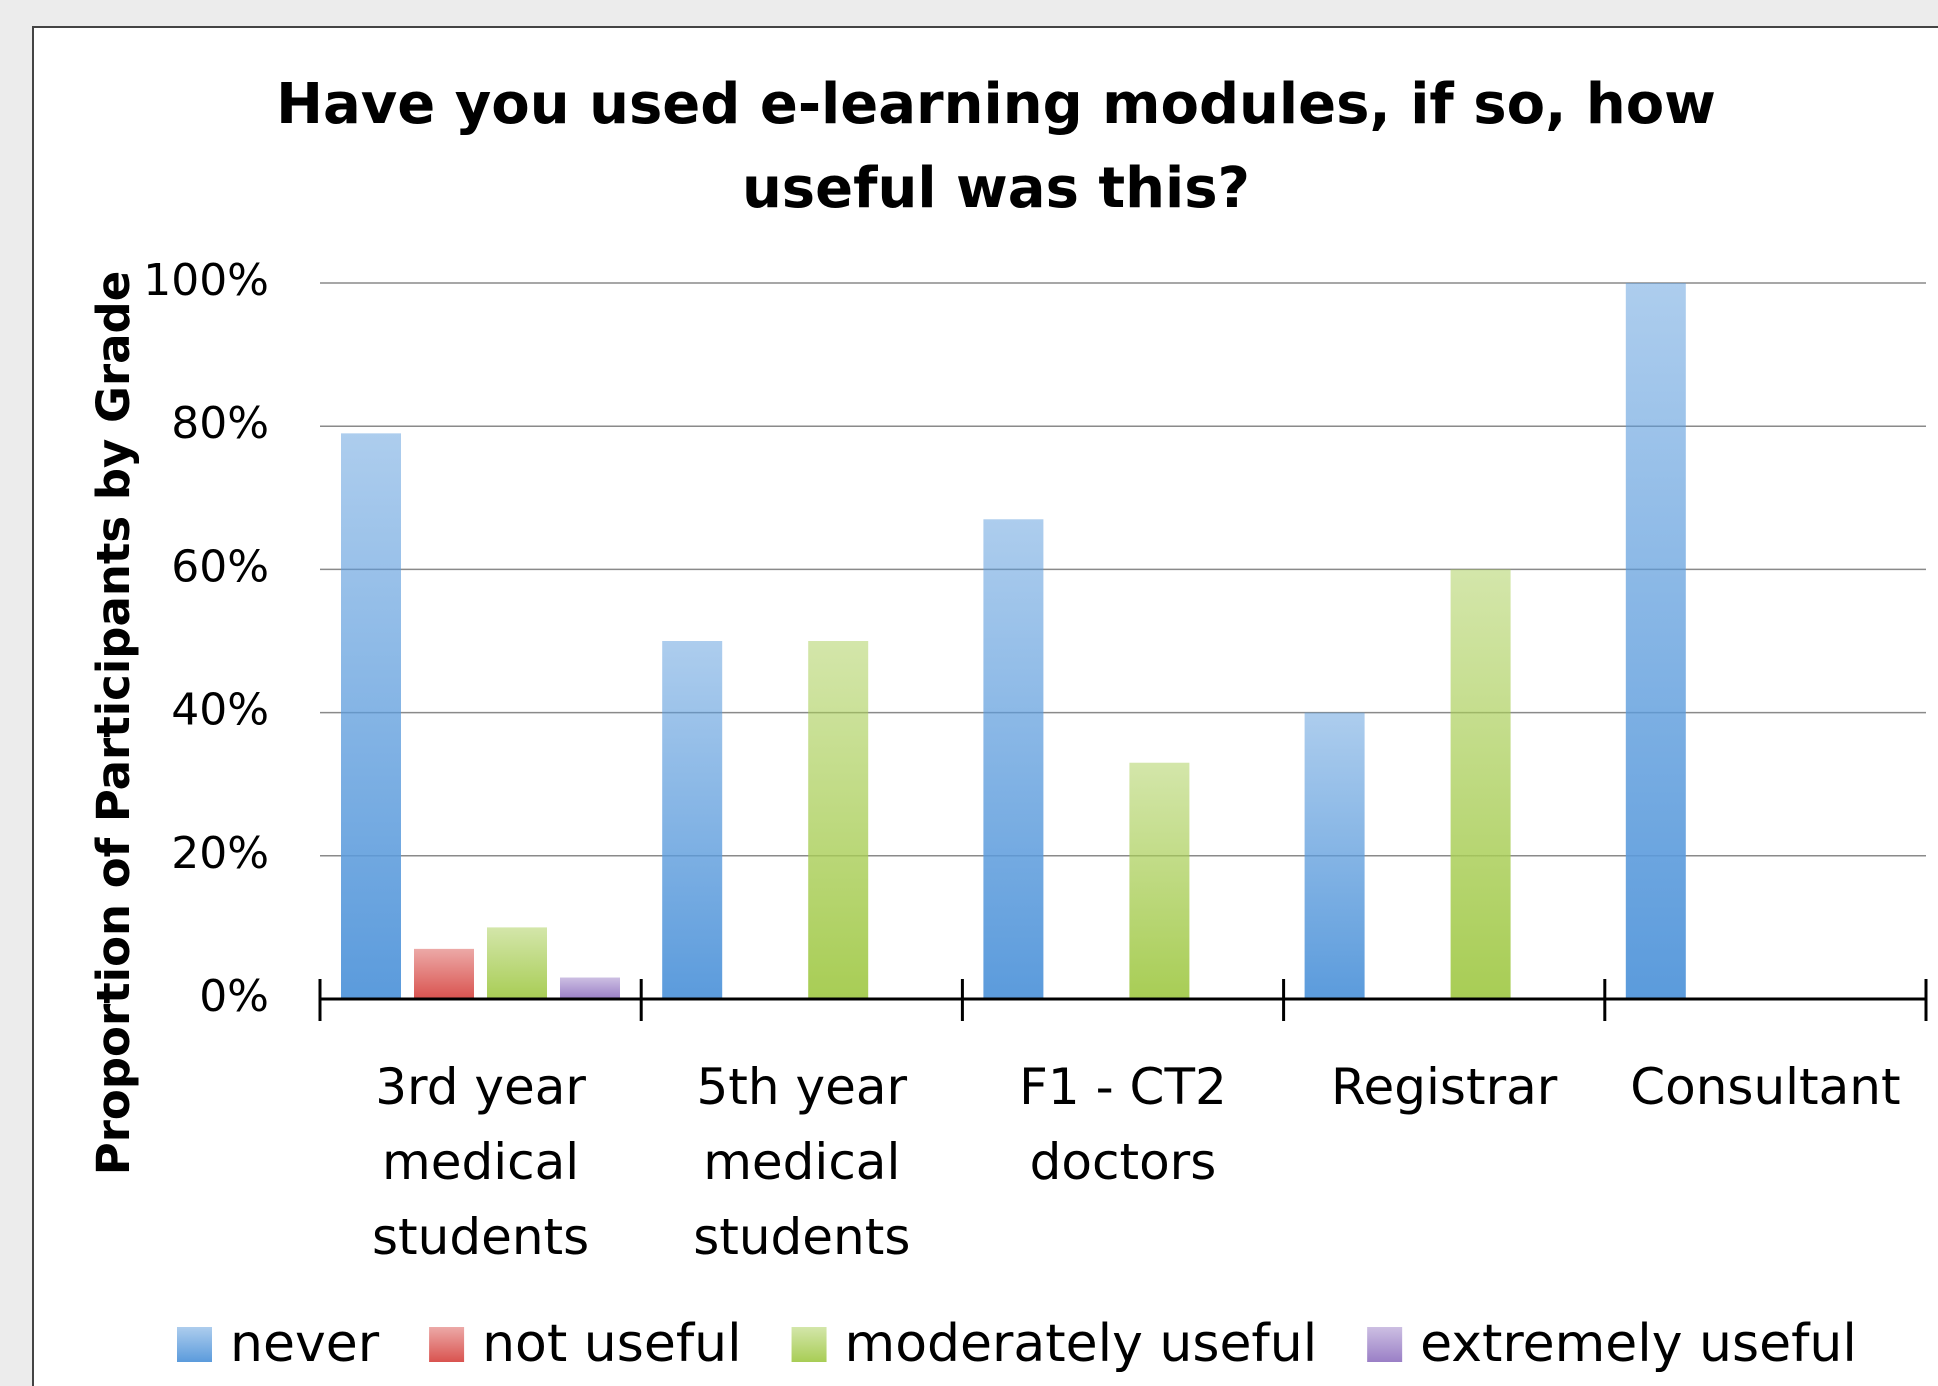  Describe the element at coordinates (220, 566) in the screenshot. I see `y-tick-label: 60%` at that location.